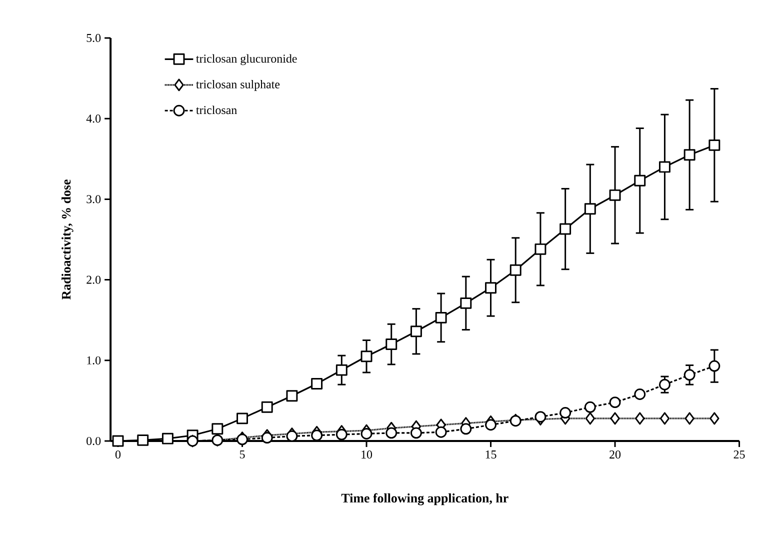  What do you see at coordinates (491, 454) in the screenshot?
I see `x-tick-label: 15` at bounding box center [491, 454].